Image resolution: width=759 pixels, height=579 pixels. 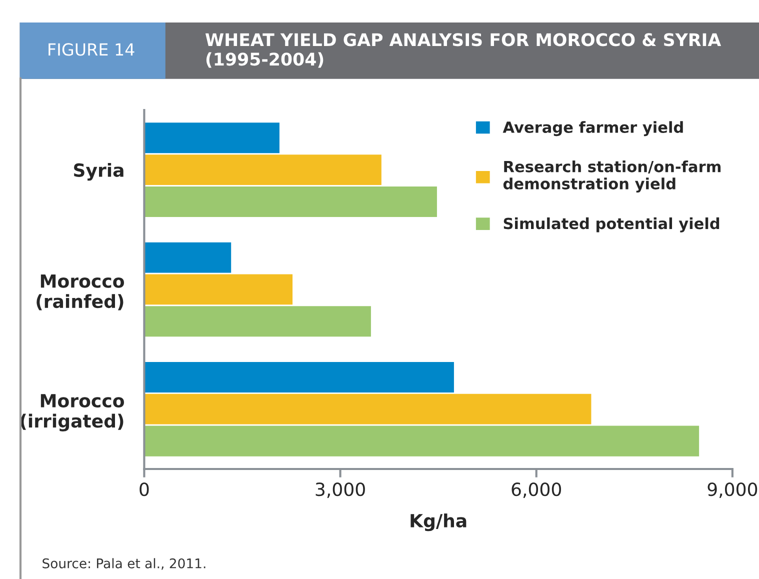 What do you see at coordinates (612, 176) in the screenshot?
I see `legend-label: Research station/on-farm demonstration yield` at bounding box center [612, 176].